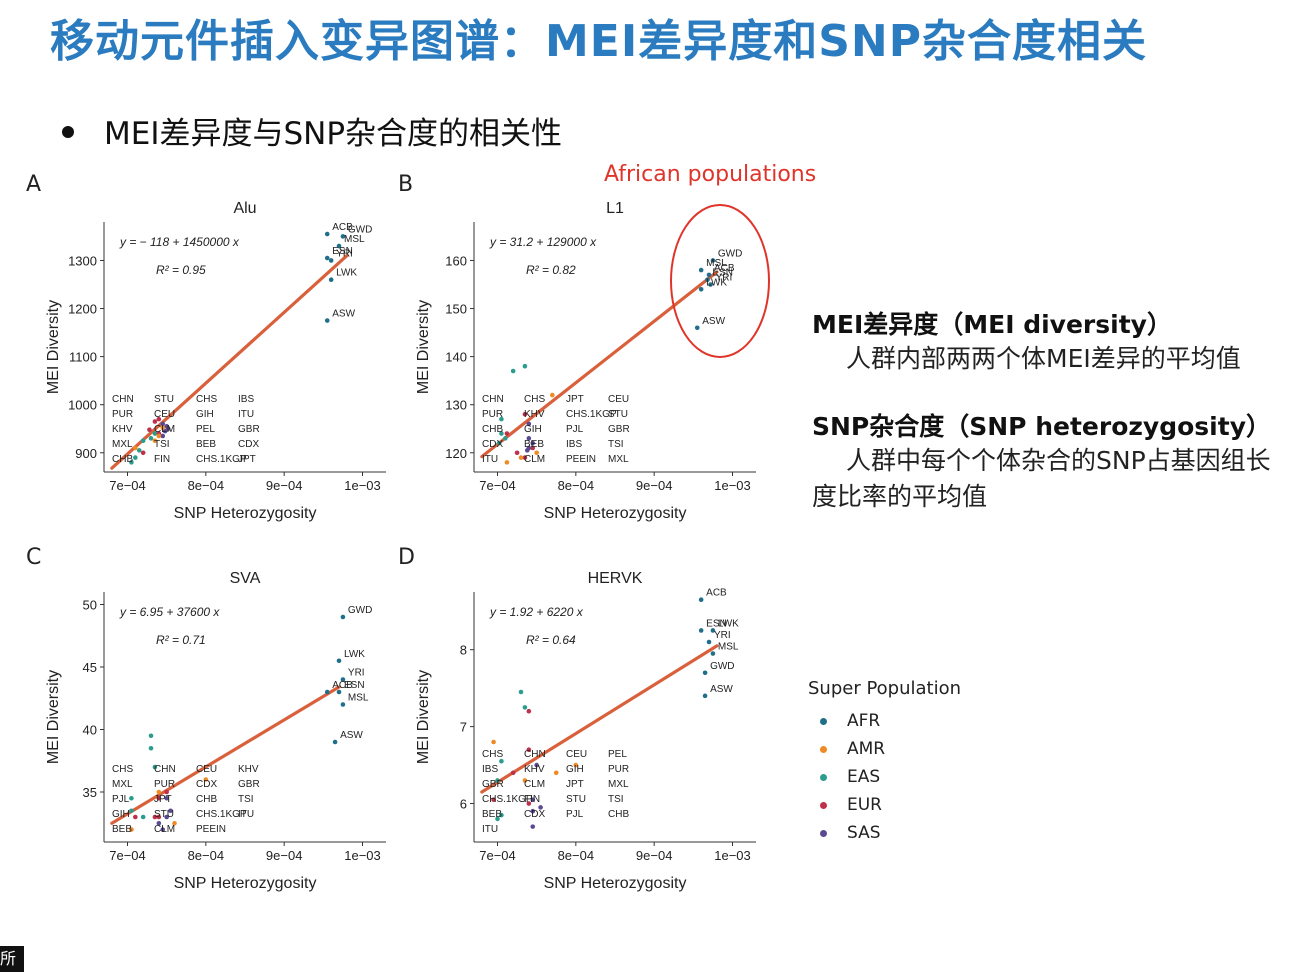 The height and width of the screenshot is (972, 1296). I want to click on point-gih, so click(536, 765).